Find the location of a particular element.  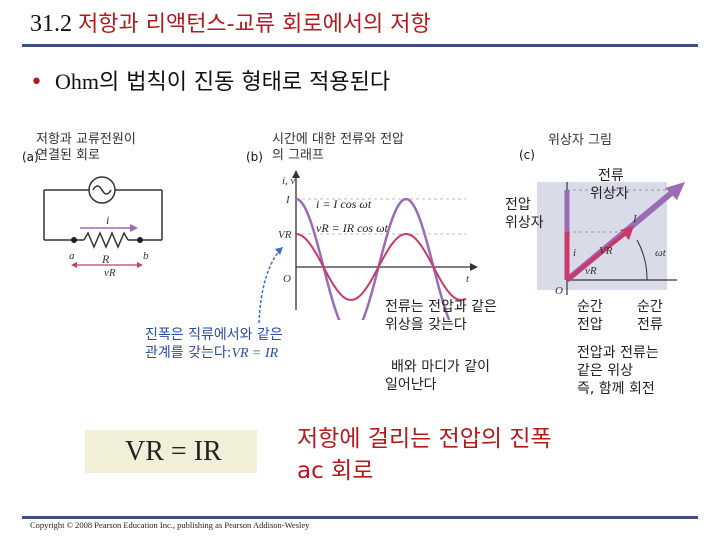

label-I: I is located at coordinates (288, 200).